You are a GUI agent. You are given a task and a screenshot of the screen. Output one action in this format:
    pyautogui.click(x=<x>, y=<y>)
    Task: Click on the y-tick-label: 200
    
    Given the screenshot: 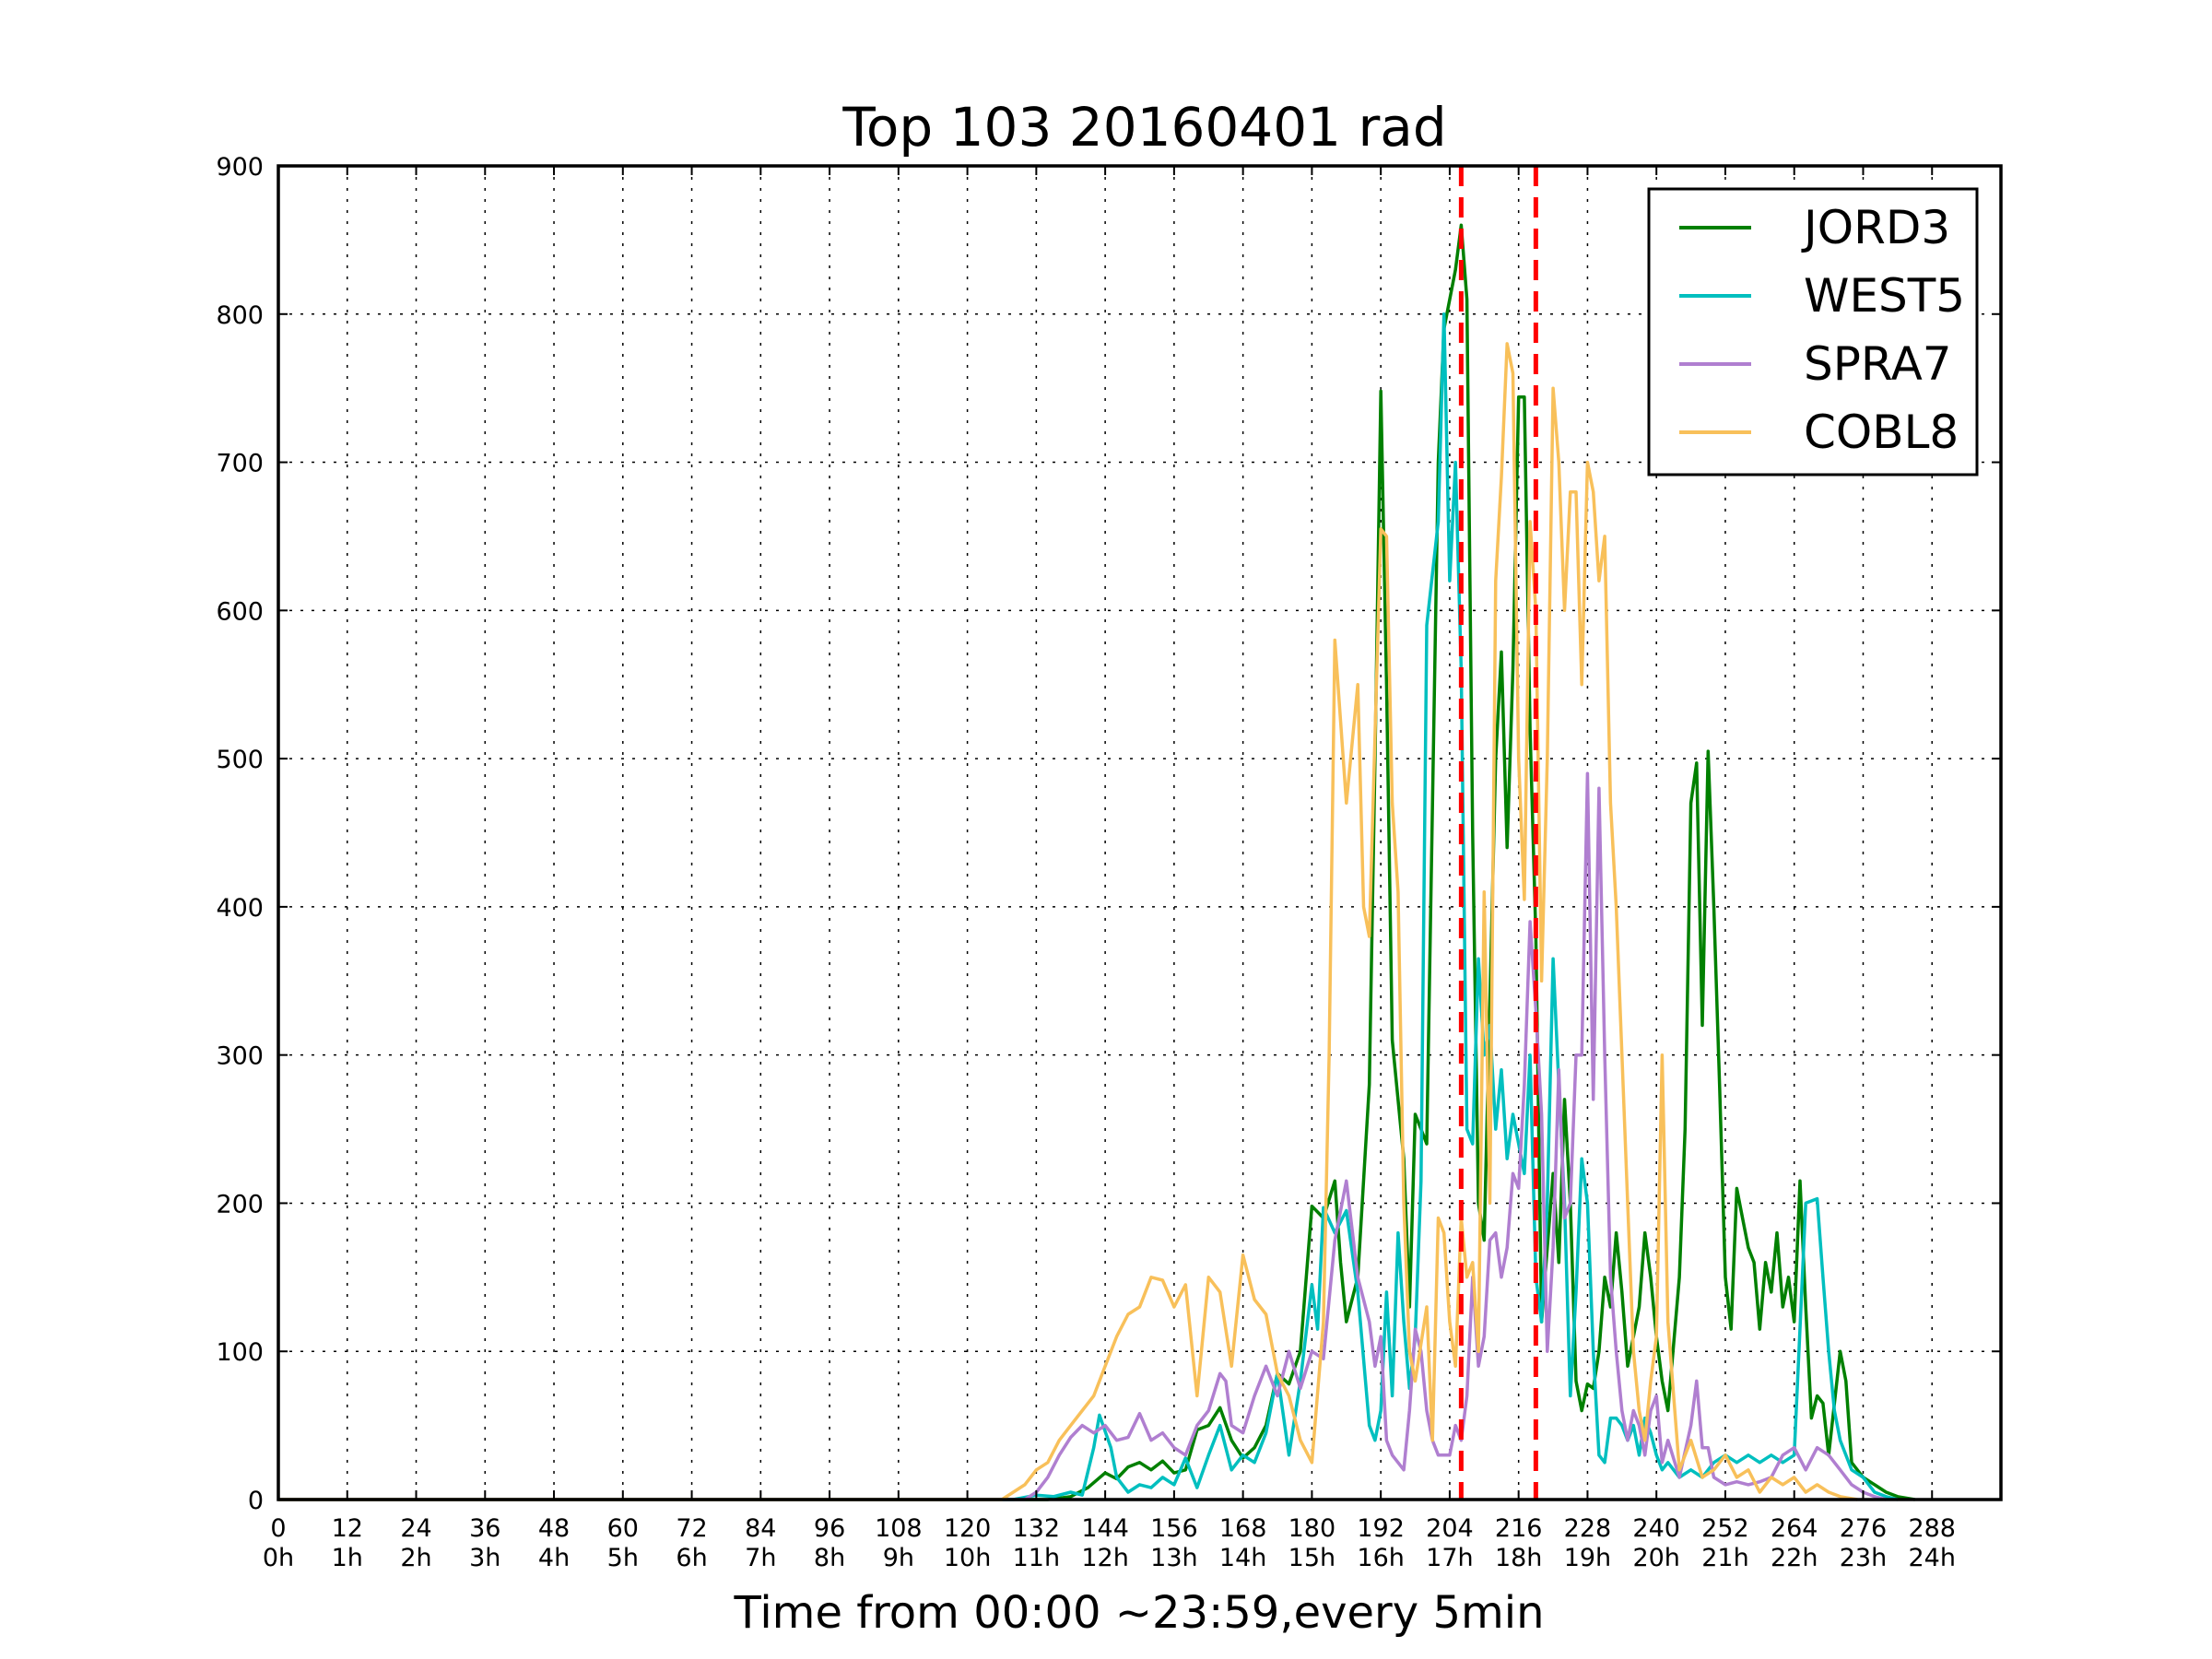 What is the action you would take?
    pyautogui.click(x=240, y=1204)
    